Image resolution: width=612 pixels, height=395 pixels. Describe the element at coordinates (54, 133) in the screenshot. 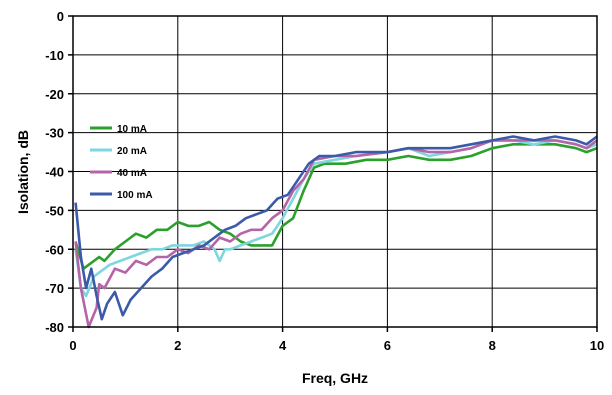

I see `y-tick-label: -30` at that location.